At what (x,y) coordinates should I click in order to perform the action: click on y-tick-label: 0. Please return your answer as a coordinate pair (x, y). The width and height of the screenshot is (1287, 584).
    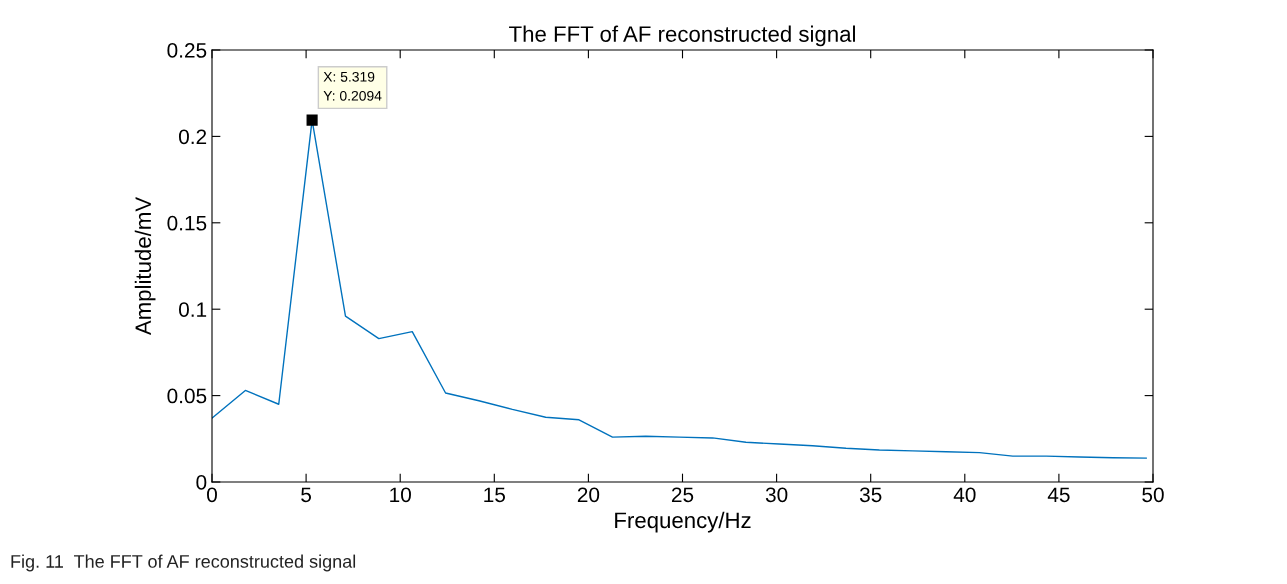
    Looking at the image, I should click on (201, 482).